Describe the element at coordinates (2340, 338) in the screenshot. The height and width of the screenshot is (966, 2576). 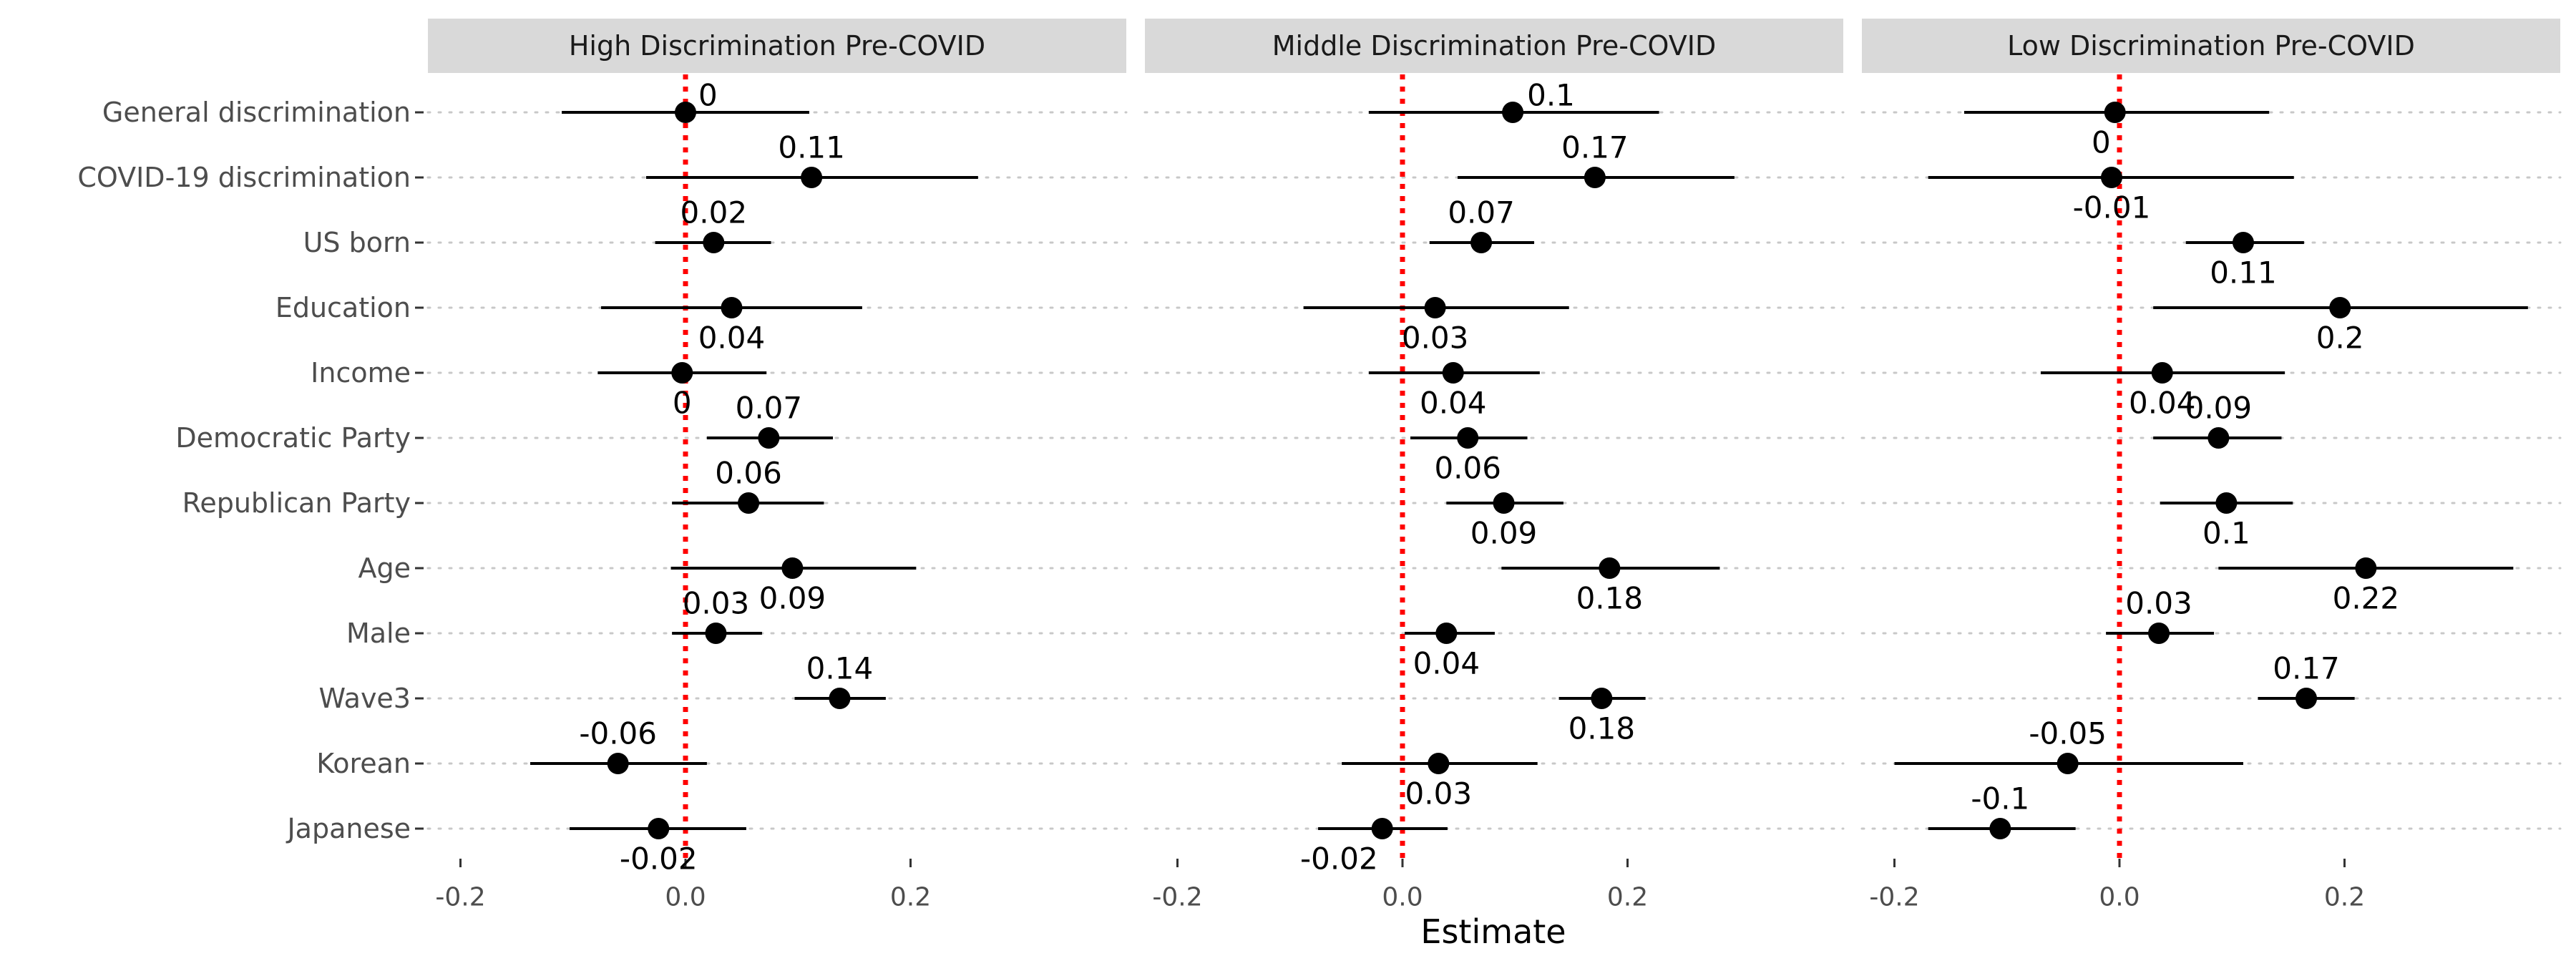
I see `data-label: 0.2` at that location.